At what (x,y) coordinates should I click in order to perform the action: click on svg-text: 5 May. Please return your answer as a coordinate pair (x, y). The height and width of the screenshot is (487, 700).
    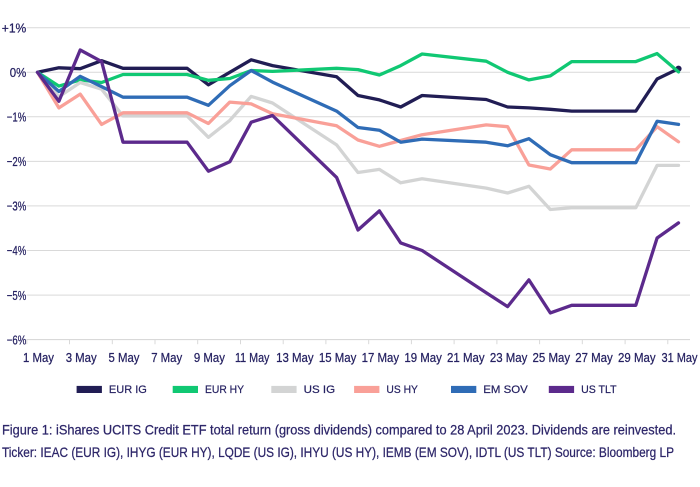
    Looking at the image, I should click on (124, 357).